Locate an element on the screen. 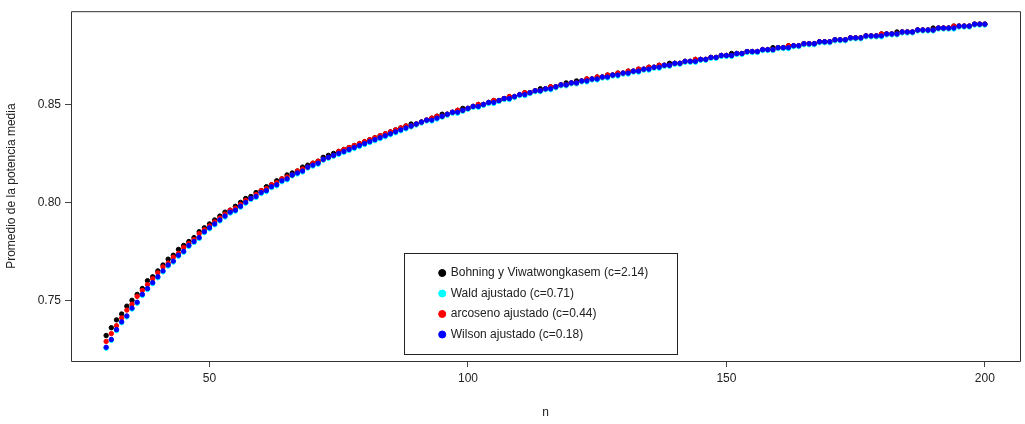 The height and width of the screenshot is (424, 1025). x-tick-label: 200 is located at coordinates (985, 377).